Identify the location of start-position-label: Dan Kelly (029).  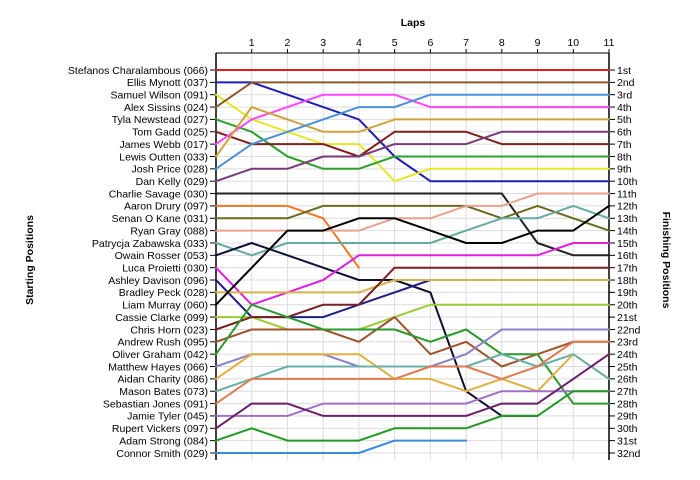
(172, 182).